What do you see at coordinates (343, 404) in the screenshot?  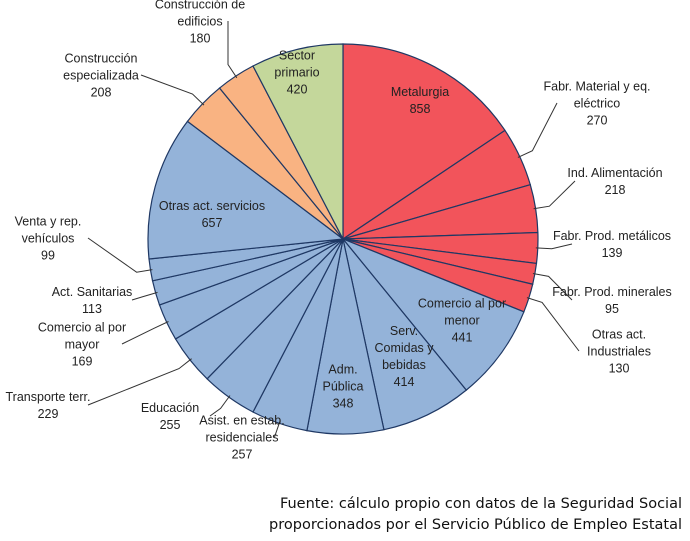 I see `slice-value-8: 348` at bounding box center [343, 404].